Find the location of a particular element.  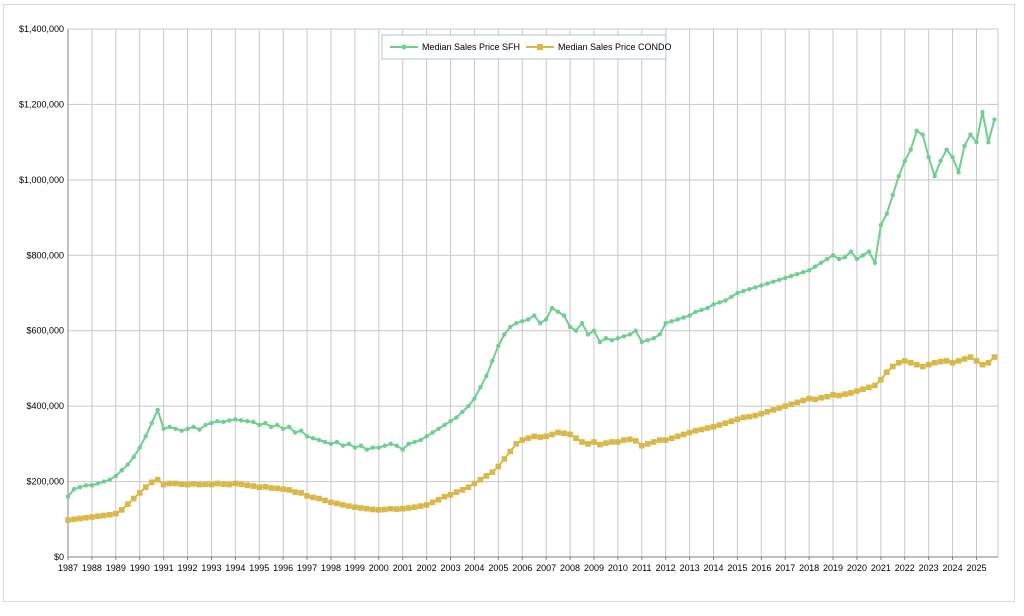

y-tick-label: $400,000 is located at coordinates (45, 406).